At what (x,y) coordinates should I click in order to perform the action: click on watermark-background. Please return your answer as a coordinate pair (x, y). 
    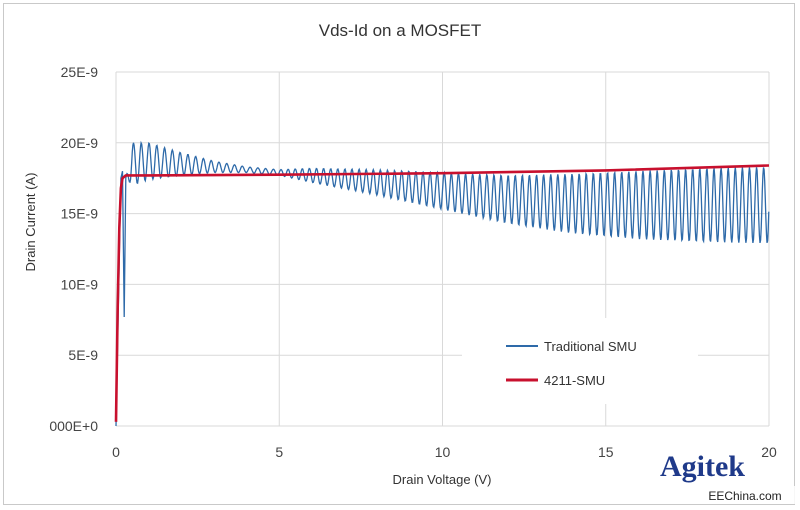
    Looking at the image, I should click on (747, 495).